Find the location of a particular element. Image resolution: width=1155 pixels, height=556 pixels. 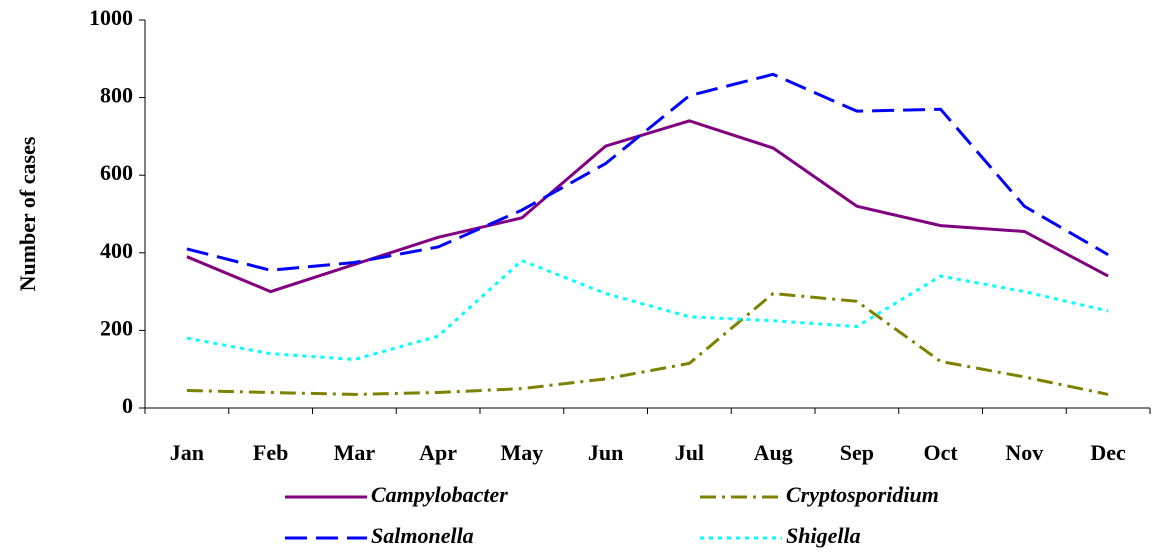

x-tick-label: Jul is located at coordinates (689, 452).